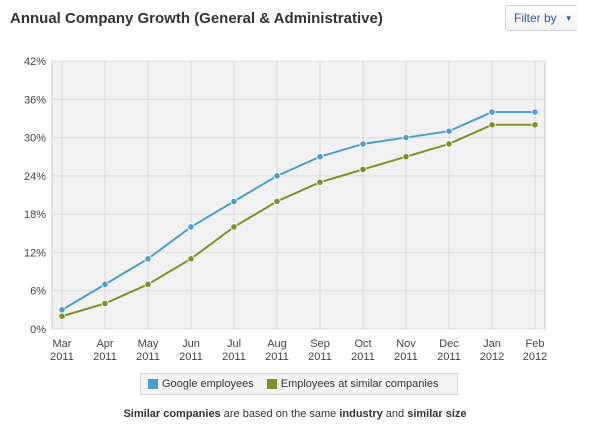 The height and width of the screenshot is (432, 590). What do you see at coordinates (535, 18) in the screenshot?
I see `filter-by-label: Filter by` at bounding box center [535, 18].